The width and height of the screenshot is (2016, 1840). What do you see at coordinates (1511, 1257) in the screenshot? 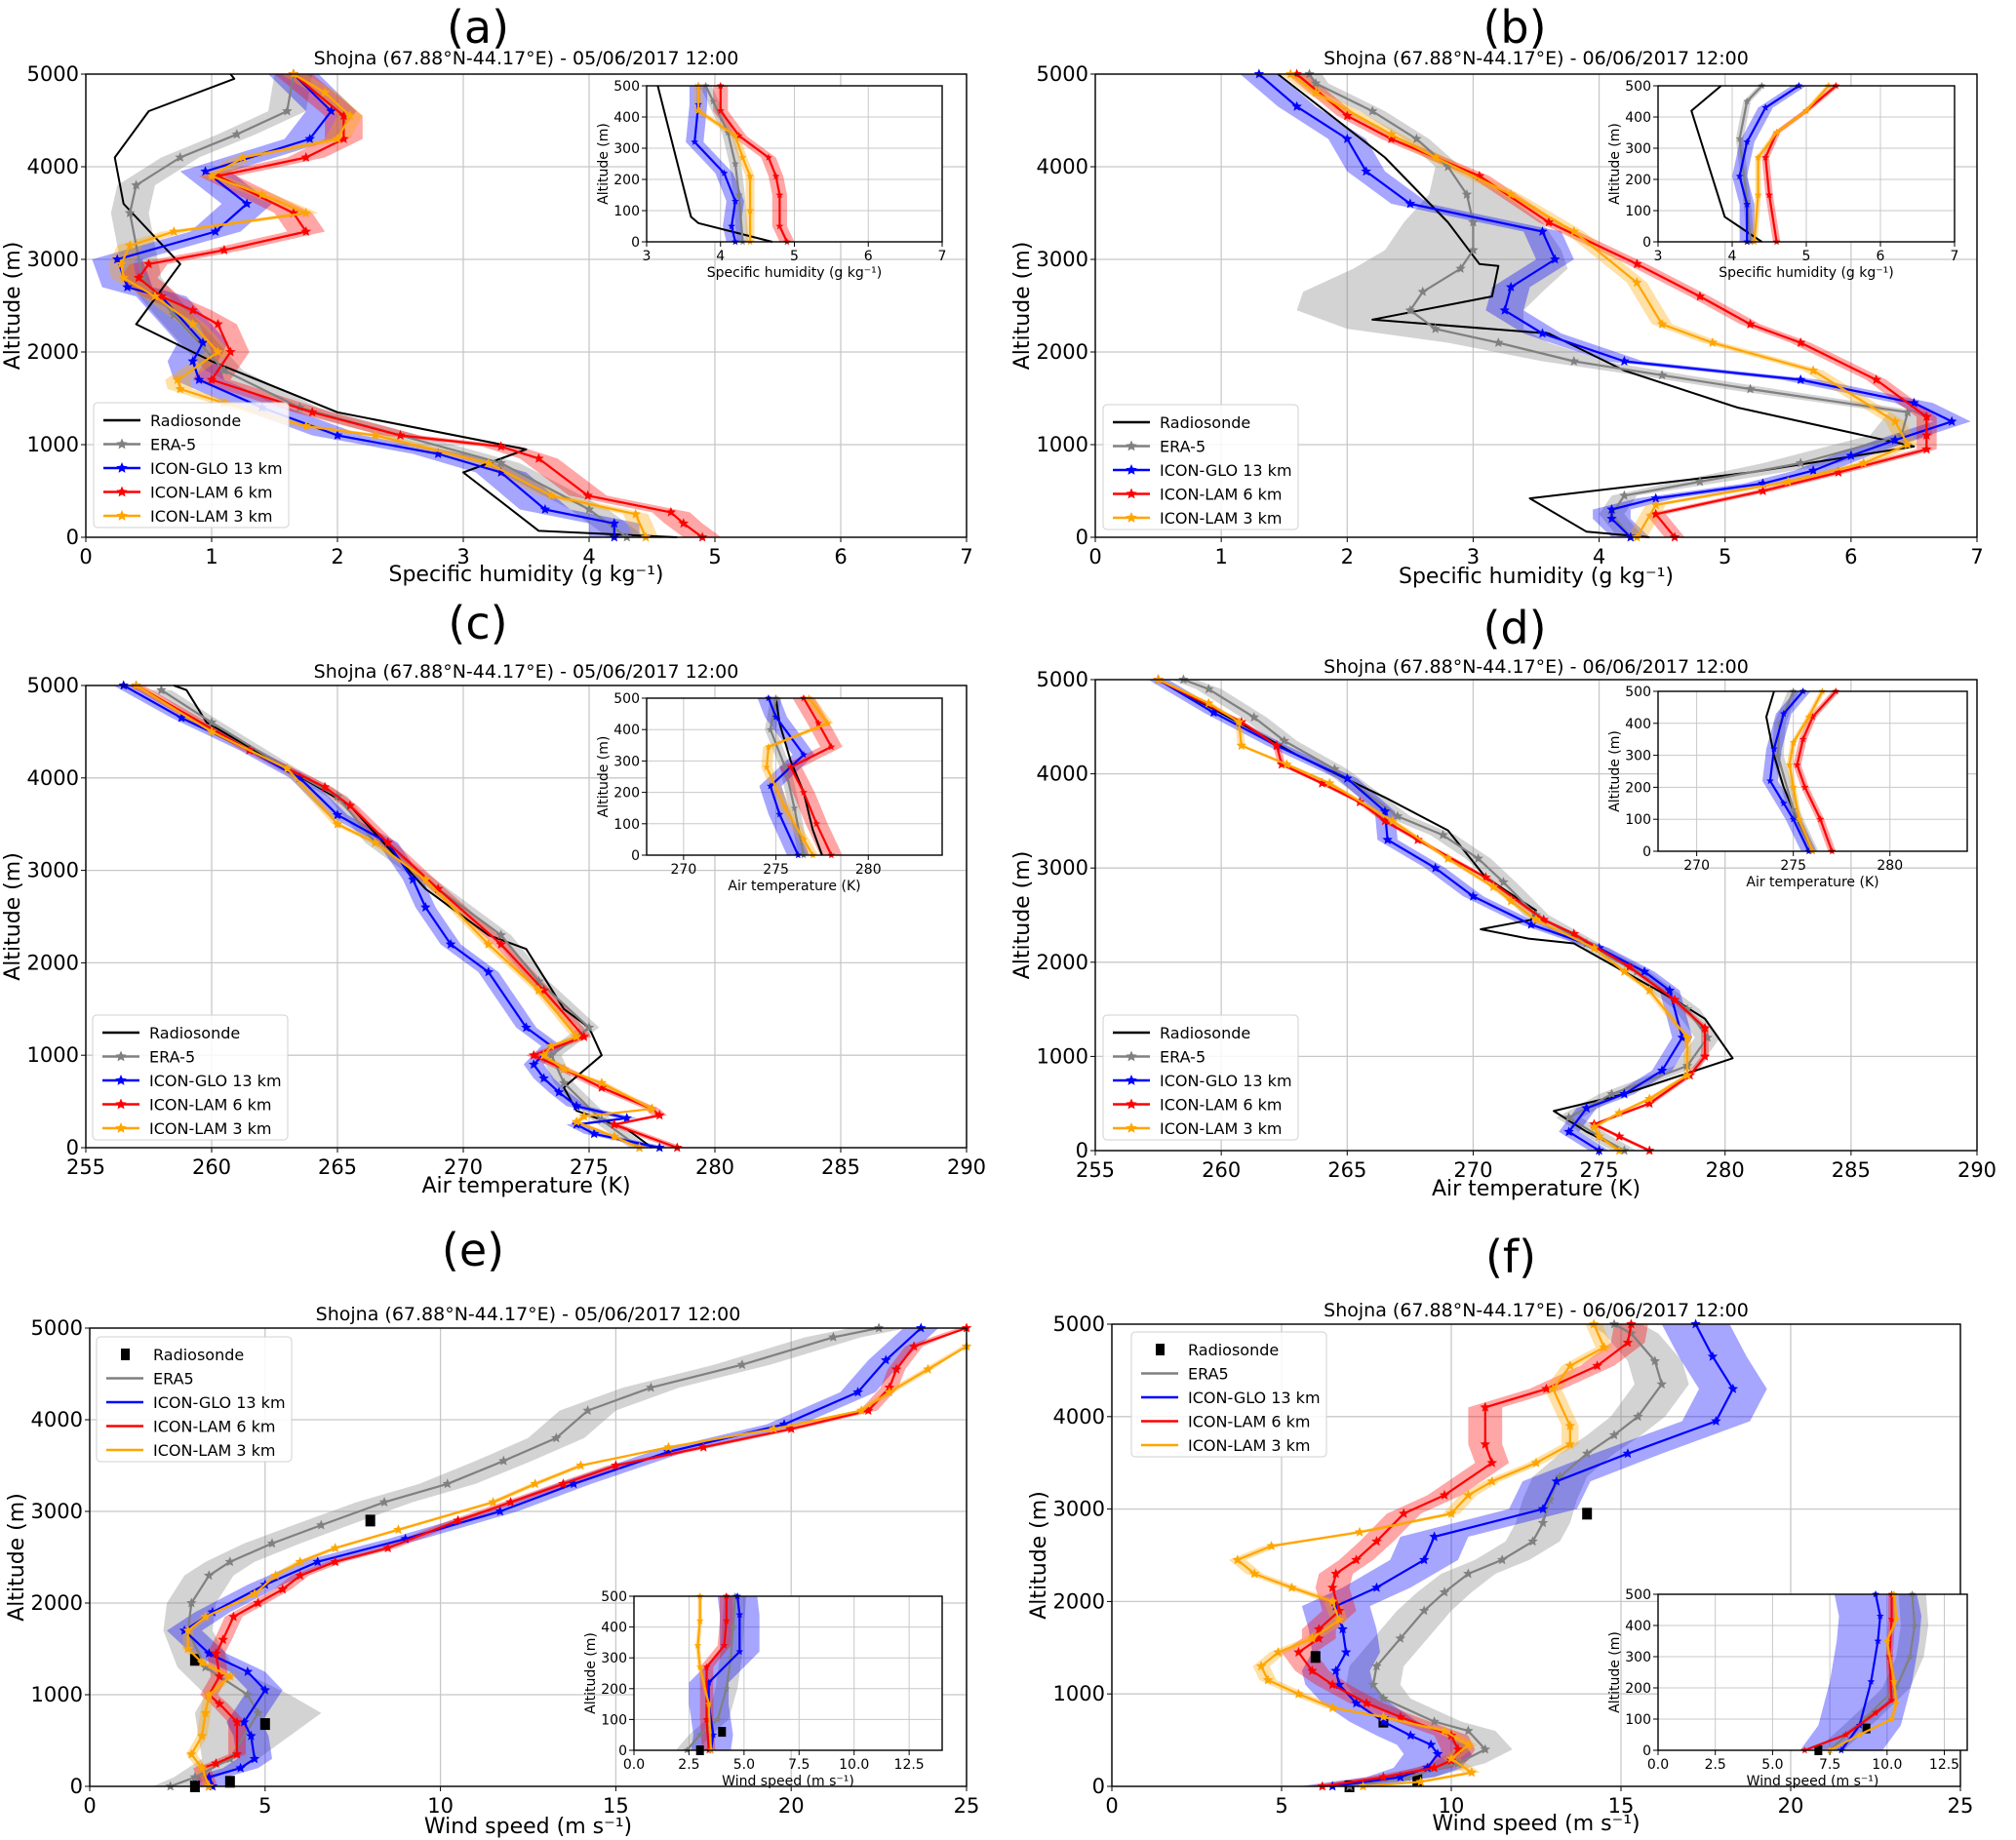
I see `panel-letter: (f)` at bounding box center [1511, 1257].